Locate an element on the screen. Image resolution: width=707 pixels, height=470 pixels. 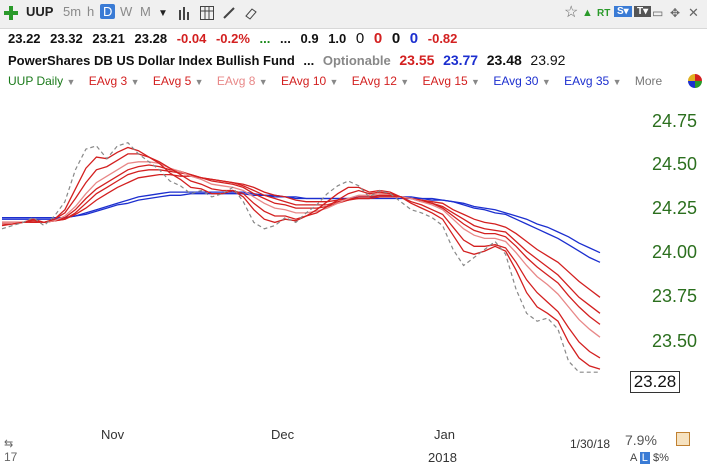
eraser-icon is located at coordinates (251, 13).